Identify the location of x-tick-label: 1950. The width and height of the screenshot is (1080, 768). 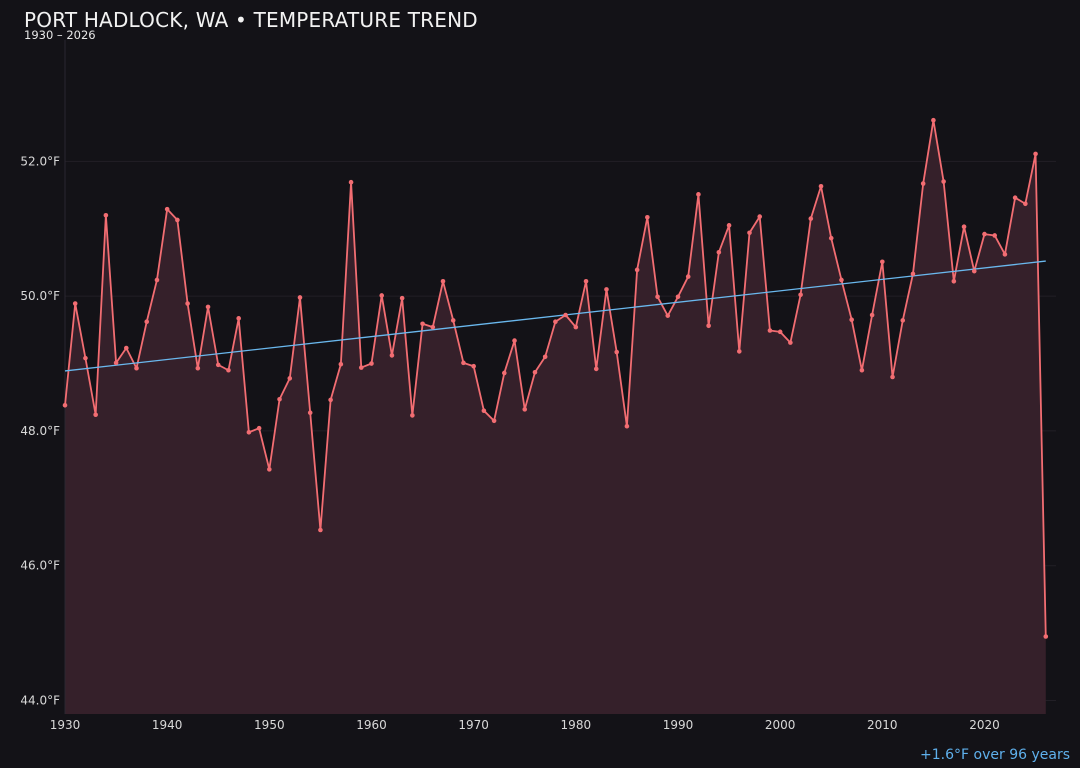
(269, 725).